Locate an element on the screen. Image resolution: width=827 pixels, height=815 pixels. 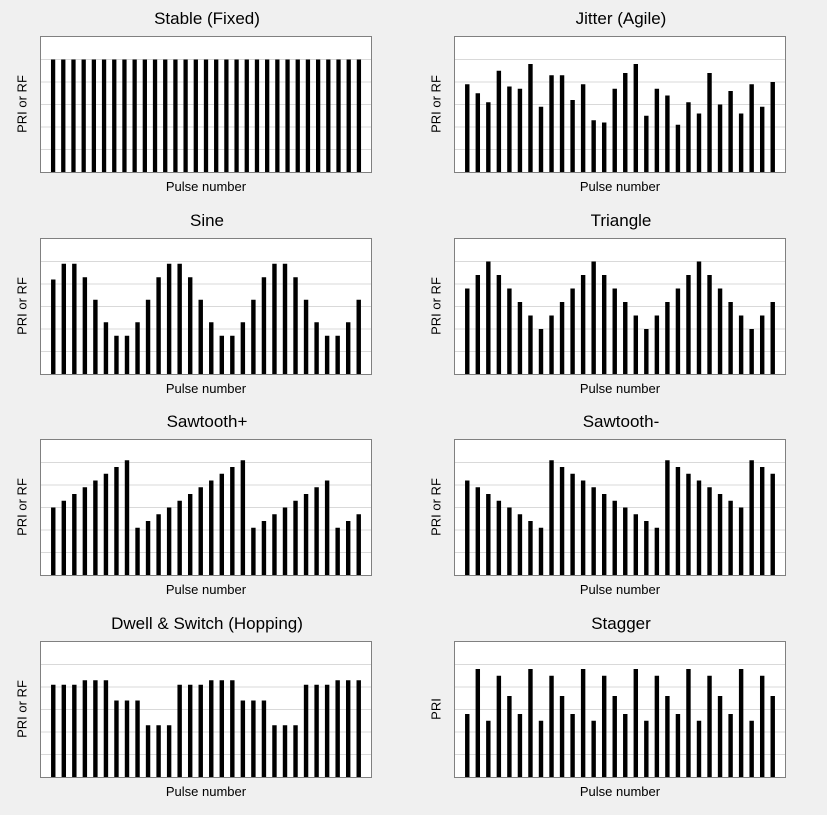
chart-panel-triangle: Triangle Pulse number PRI or RF is located at coordinates (620, 303).